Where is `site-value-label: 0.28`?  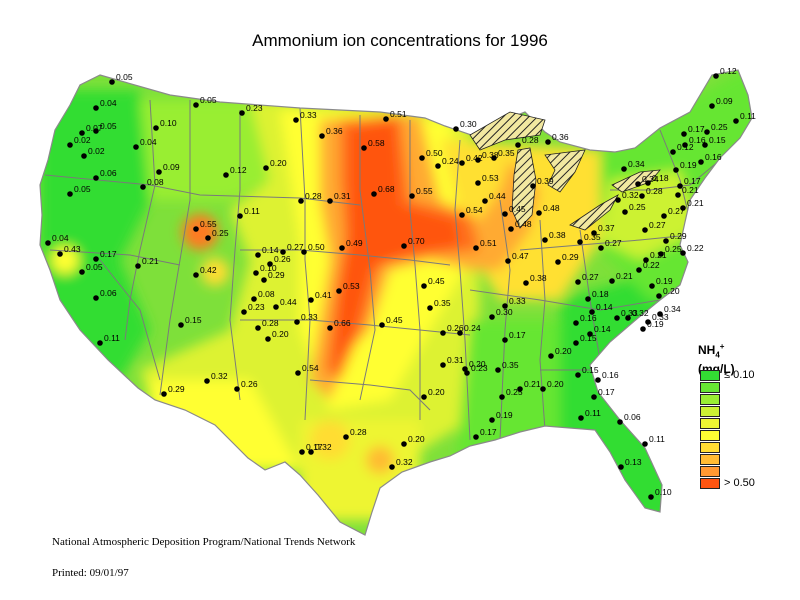 site-value-label: 0.28 is located at coordinates (313, 196).